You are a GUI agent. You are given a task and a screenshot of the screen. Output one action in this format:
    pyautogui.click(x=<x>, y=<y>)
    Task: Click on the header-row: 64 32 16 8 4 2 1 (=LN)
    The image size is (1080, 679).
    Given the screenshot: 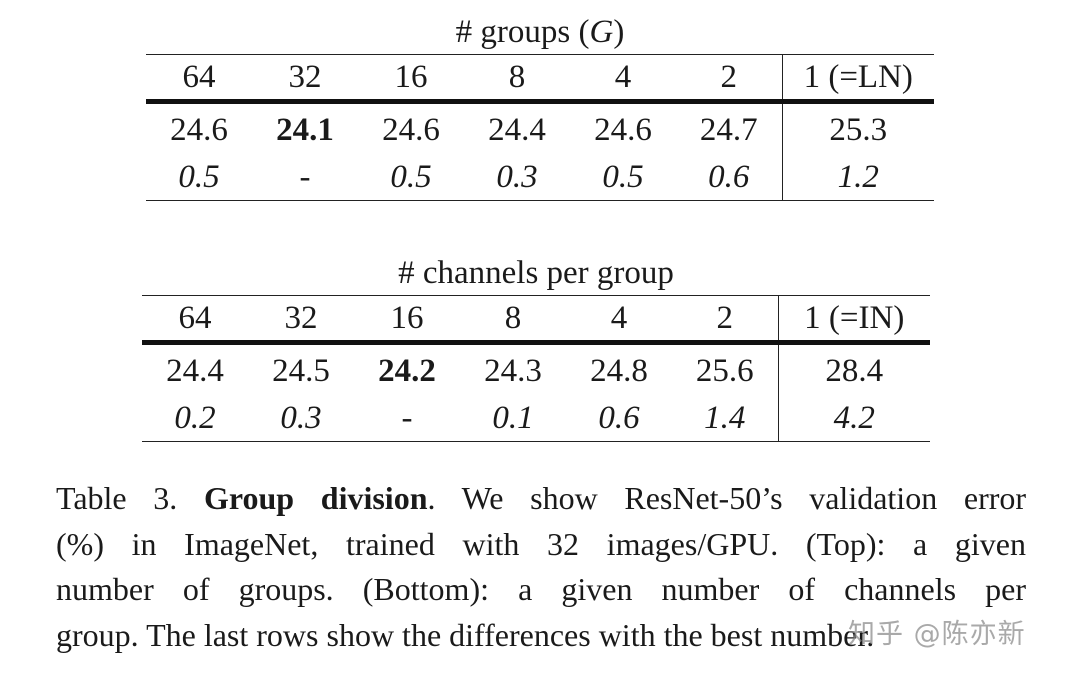 What is the action you would take?
    pyautogui.click(x=540, y=78)
    